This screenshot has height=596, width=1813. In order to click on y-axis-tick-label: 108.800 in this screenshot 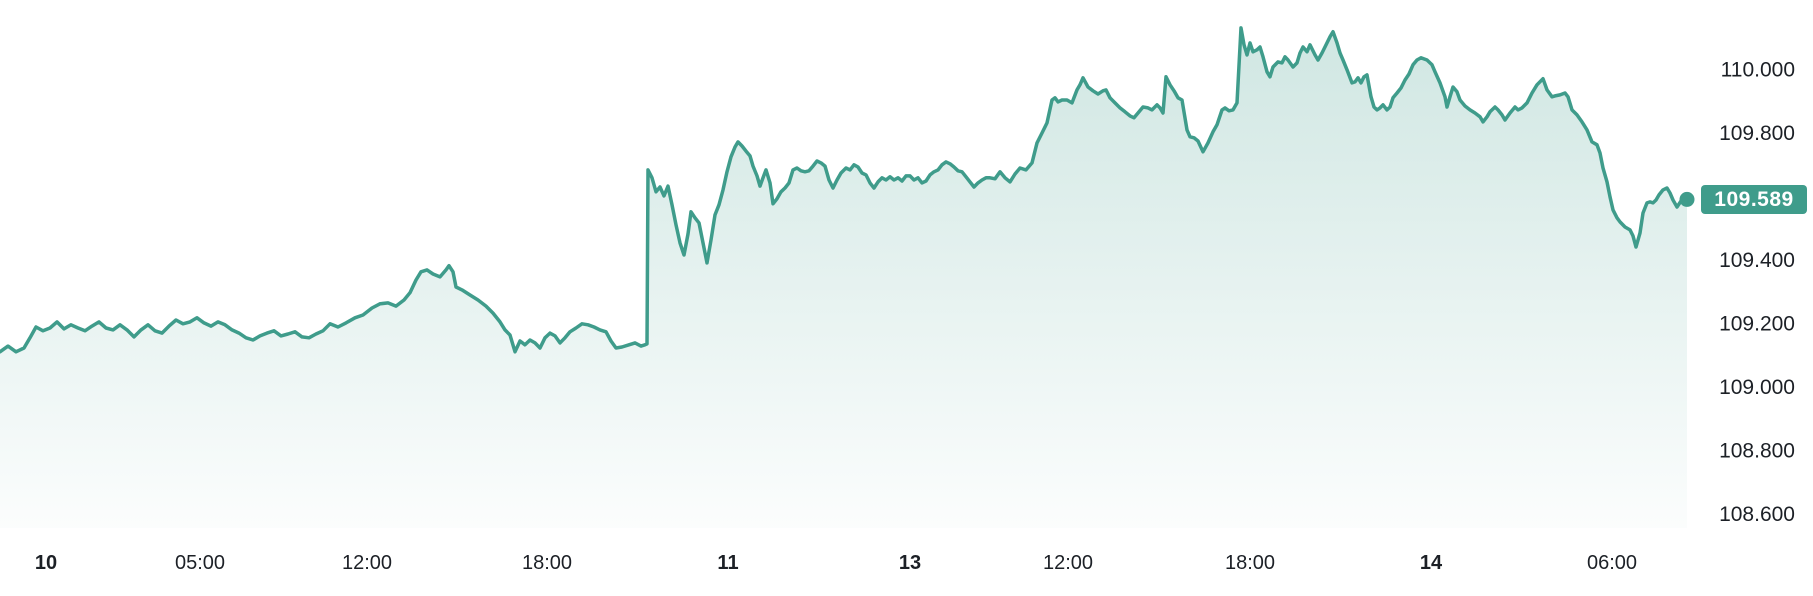, I will do `click(1757, 450)`.